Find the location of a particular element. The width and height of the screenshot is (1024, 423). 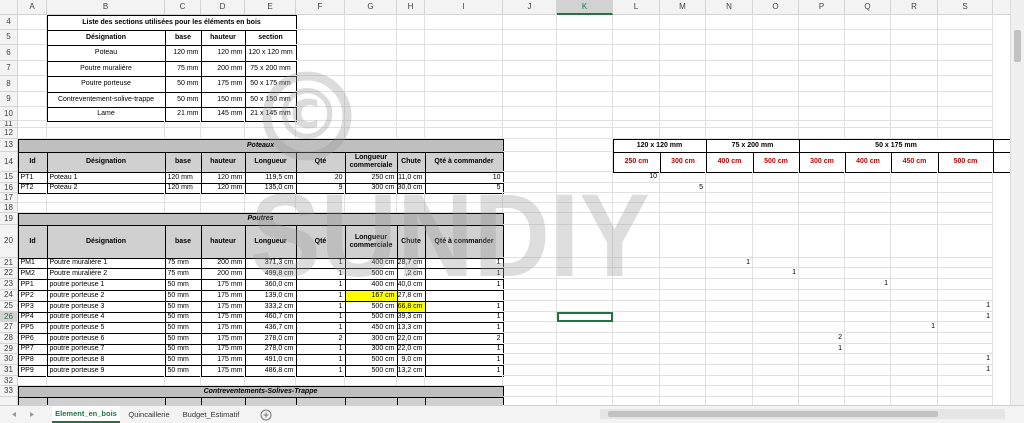

cell: hauteur is located at coordinates (223, 162).